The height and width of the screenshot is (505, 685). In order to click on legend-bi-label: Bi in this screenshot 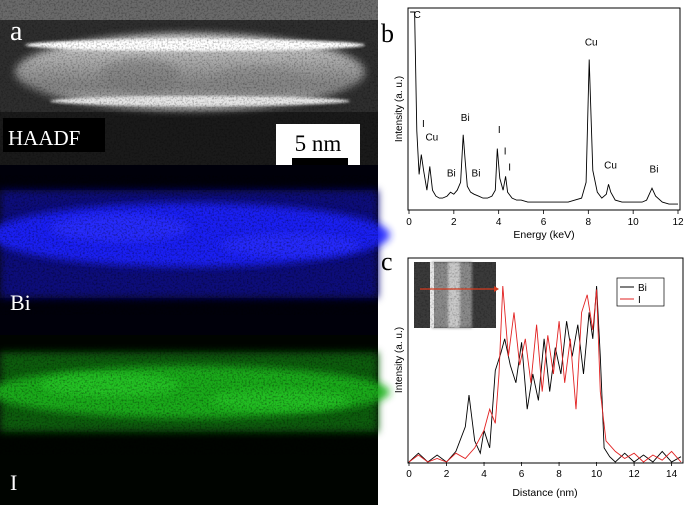, I will do `click(642, 288)`.